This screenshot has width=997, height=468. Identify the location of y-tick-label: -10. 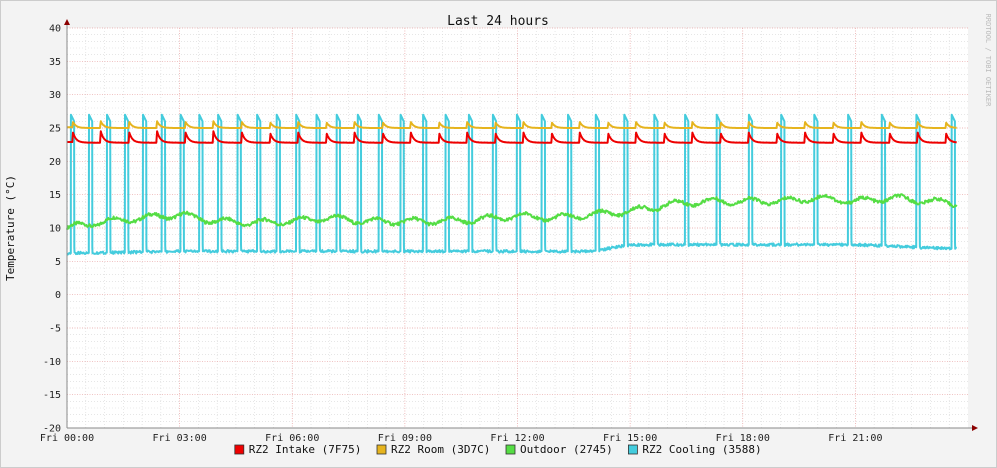
(52, 362).